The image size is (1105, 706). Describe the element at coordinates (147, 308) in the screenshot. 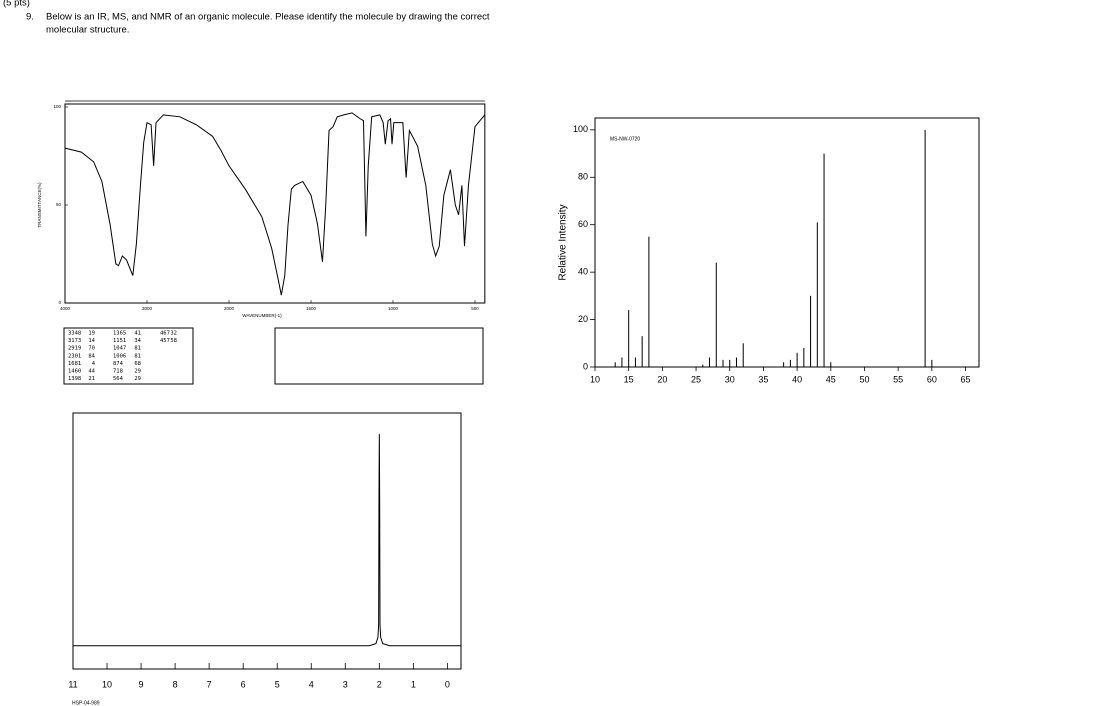

I see `x-tick-label: 3000` at that location.